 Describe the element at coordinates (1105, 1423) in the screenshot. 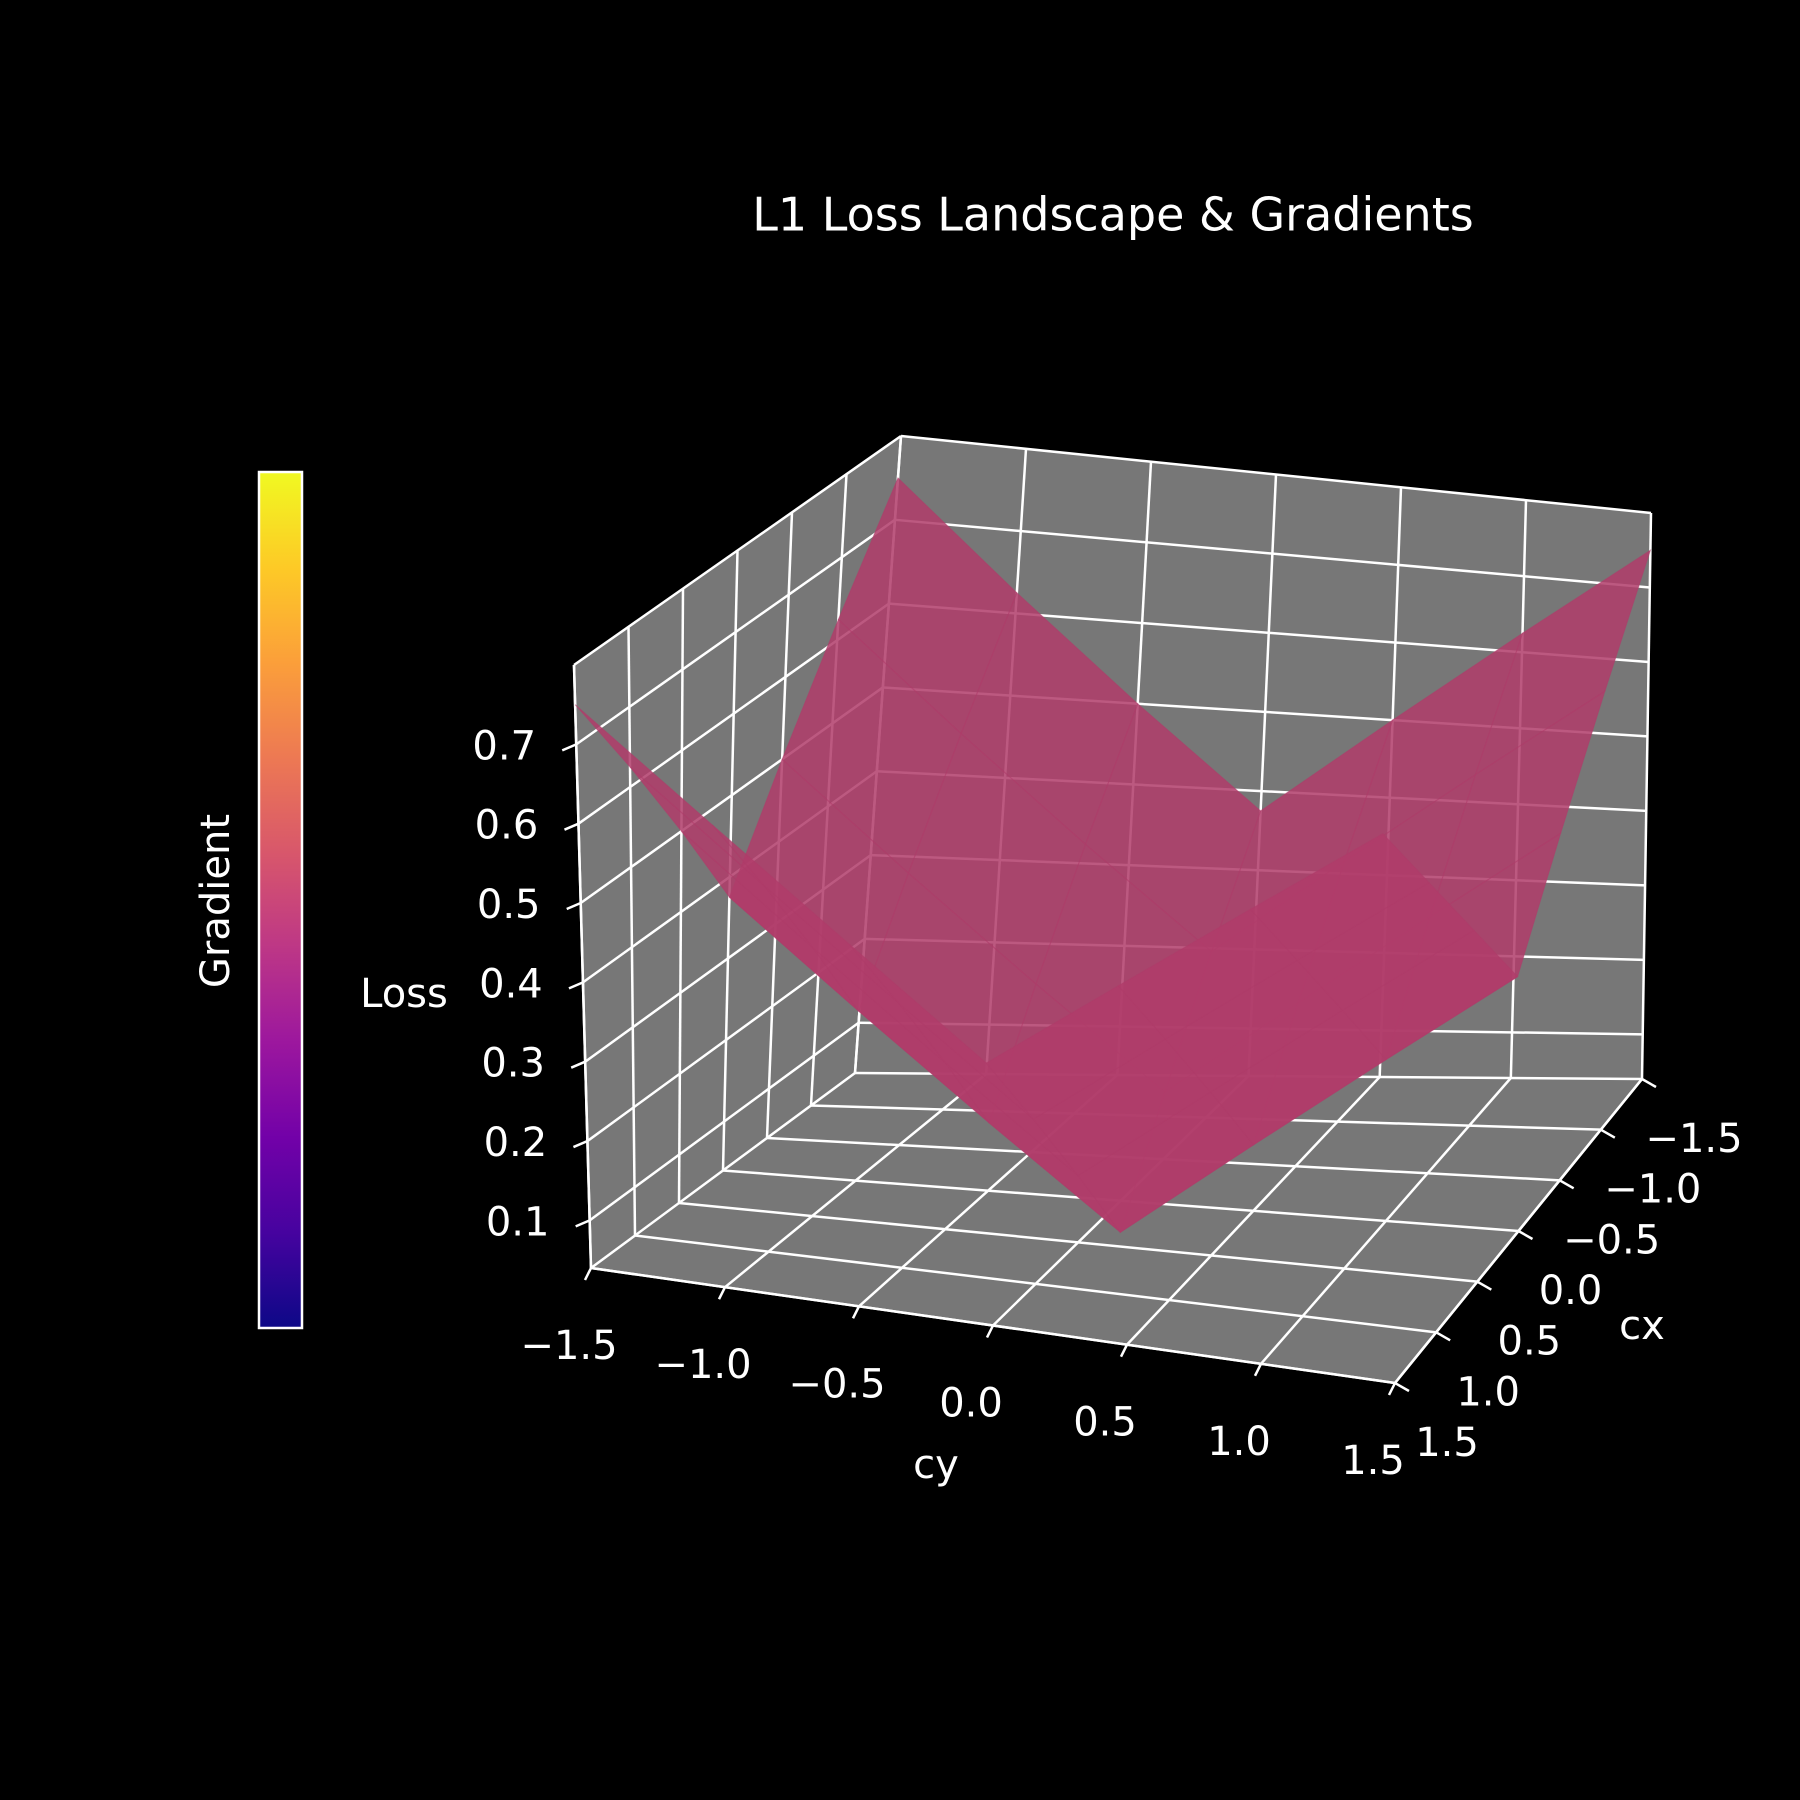

I see `y-tick-label: 0.5` at that location.